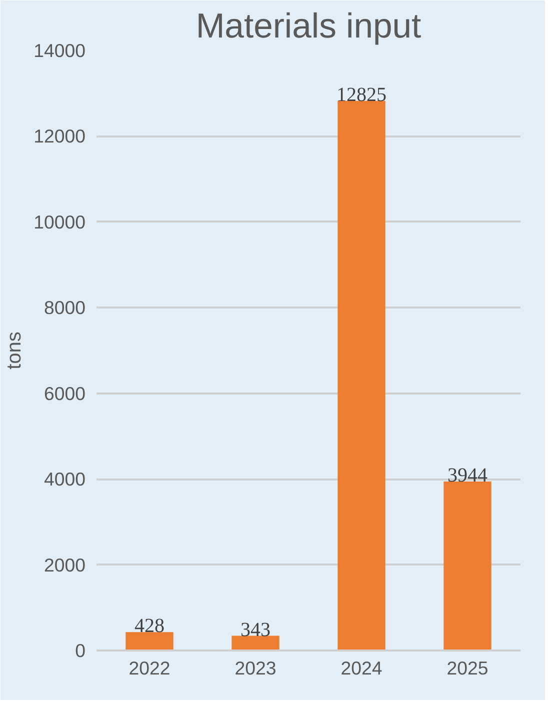  I want to click on y-tick-label: 10000, so click(60, 221).